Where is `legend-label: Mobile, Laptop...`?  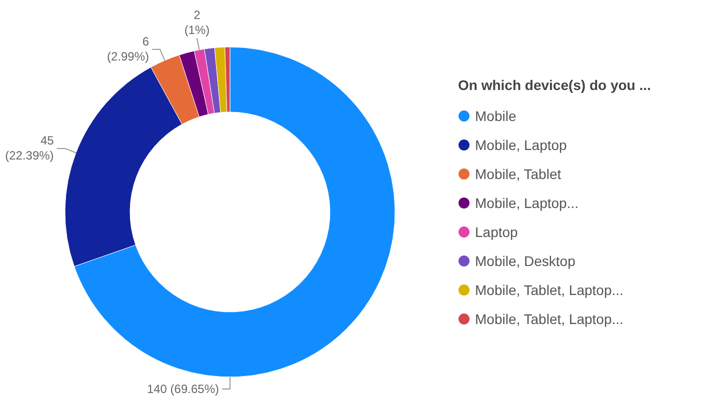 legend-label: Mobile, Laptop... is located at coordinates (527, 203).